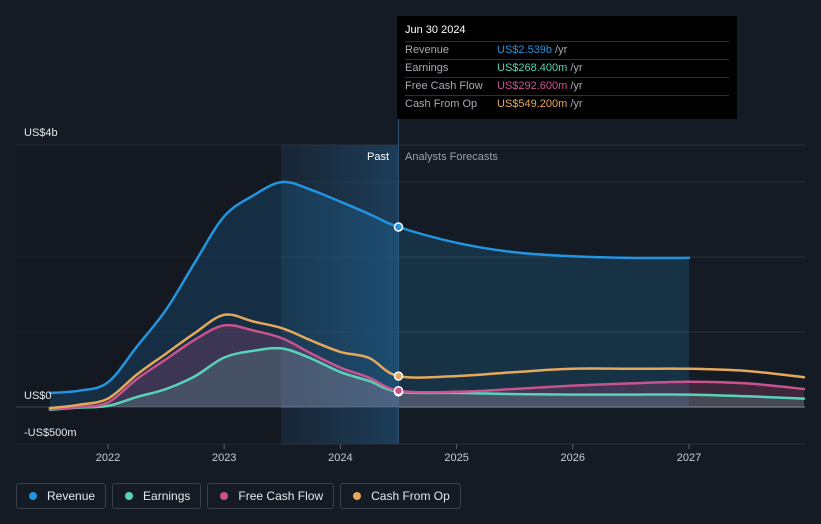 The image size is (821, 524). What do you see at coordinates (398, 376) in the screenshot?
I see `series-marker-cash-from-op` at bounding box center [398, 376].